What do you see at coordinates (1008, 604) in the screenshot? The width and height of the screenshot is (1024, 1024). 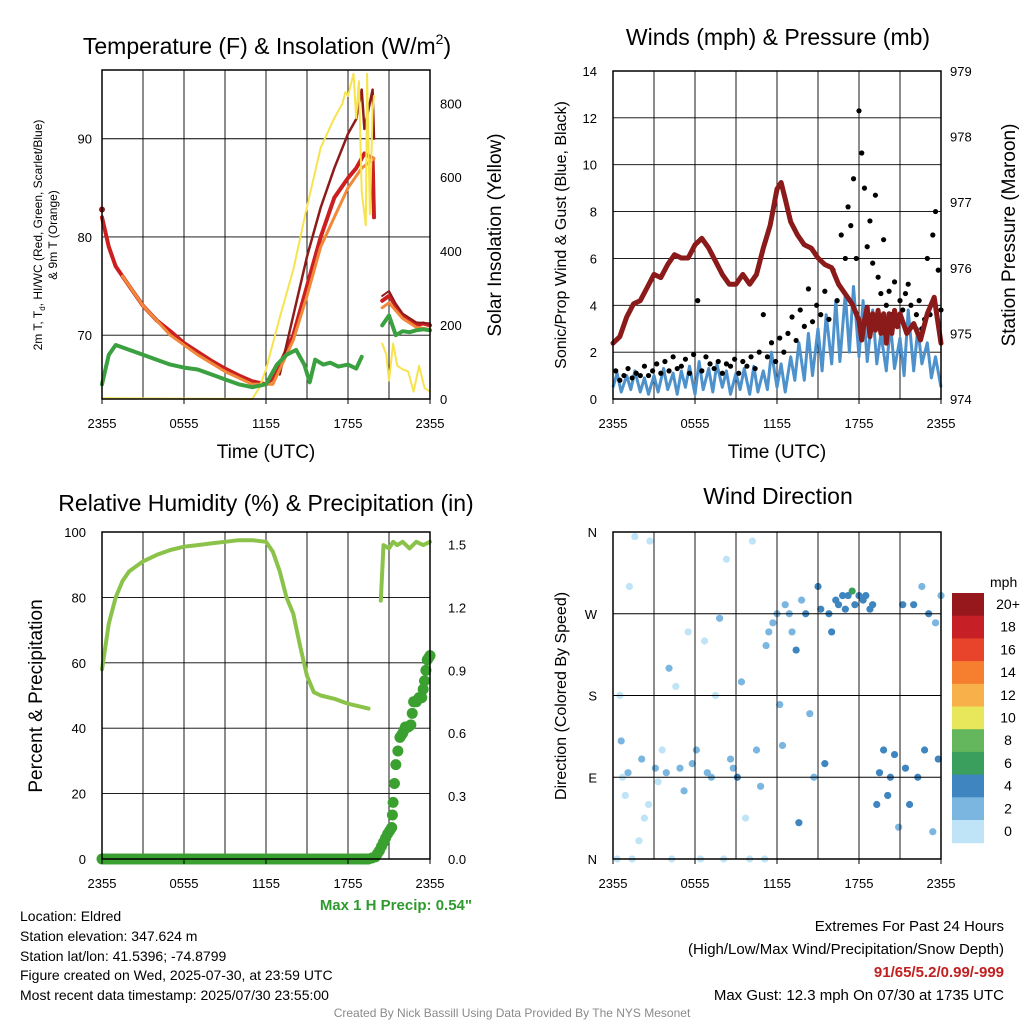 I see `legend-label-10: 20+` at bounding box center [1008, 604].